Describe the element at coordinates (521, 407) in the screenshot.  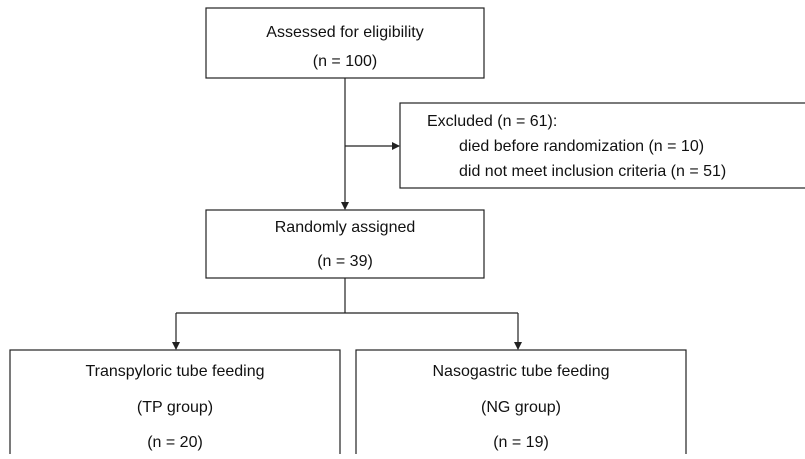
I see `node-text: (NG group)` at that location.